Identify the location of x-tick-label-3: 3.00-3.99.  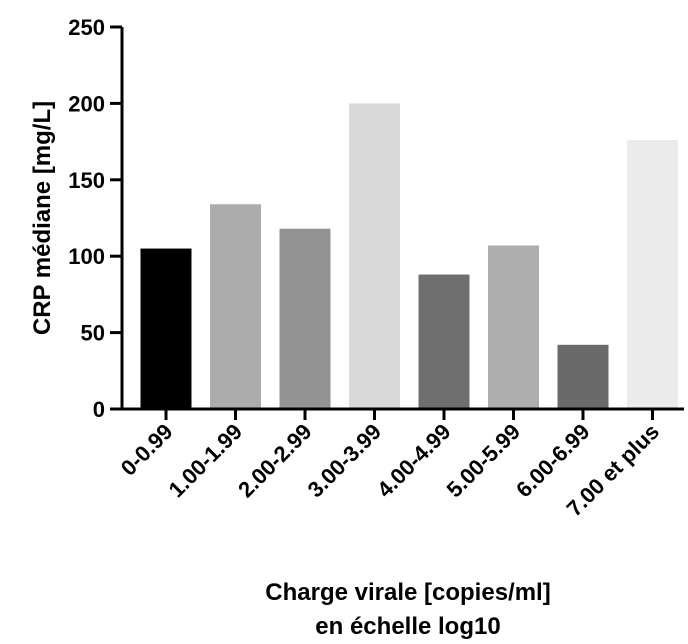
(344, 460).